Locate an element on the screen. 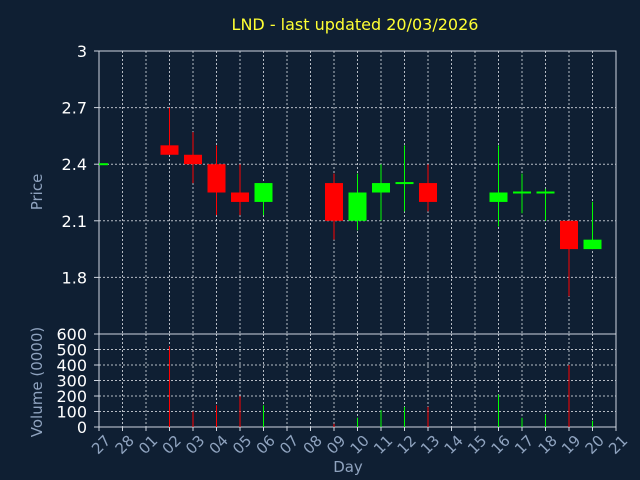 The height and width of the screenshot is (480, 640). price-tick-label: 1.8 is located at coordinates (74, 277).